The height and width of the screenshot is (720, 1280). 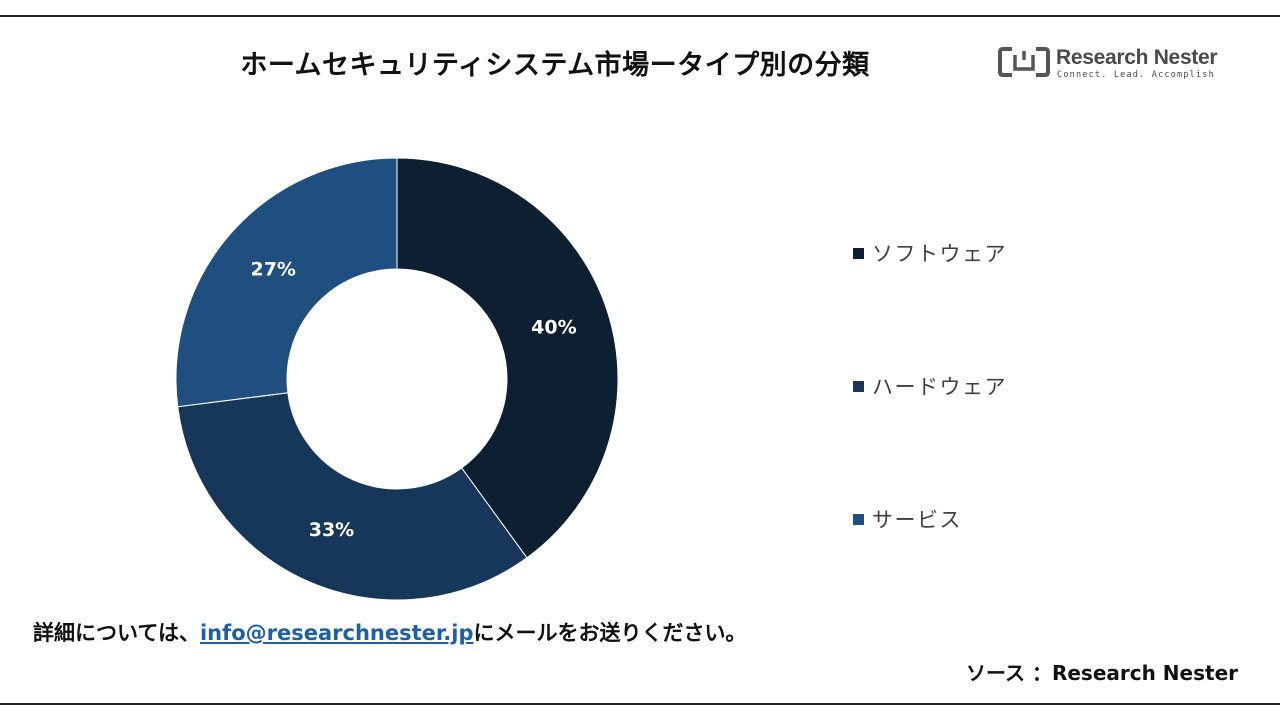 I want to click on donut-slice-hardware, so click(x=352, y=496).